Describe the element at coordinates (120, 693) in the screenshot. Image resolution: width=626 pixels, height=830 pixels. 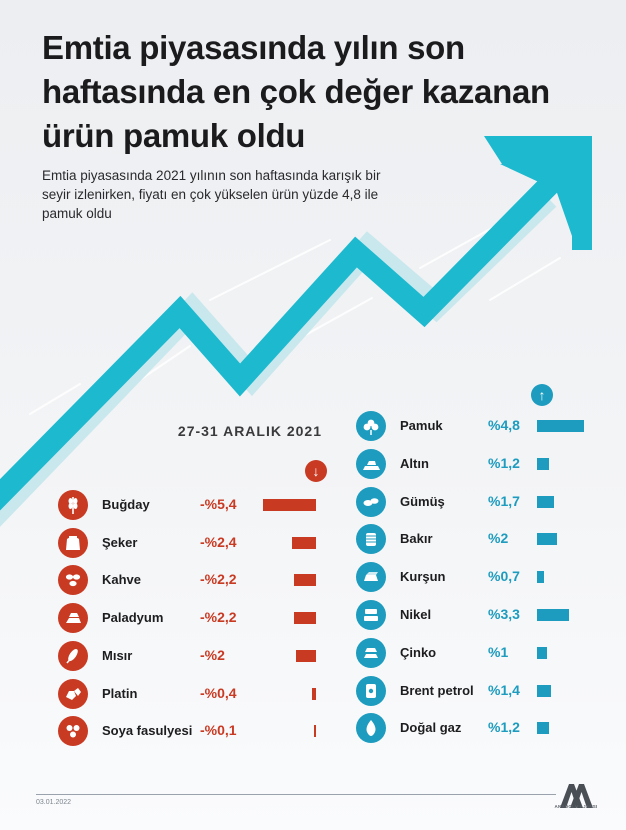
I see `category-label: Platin` at that location.